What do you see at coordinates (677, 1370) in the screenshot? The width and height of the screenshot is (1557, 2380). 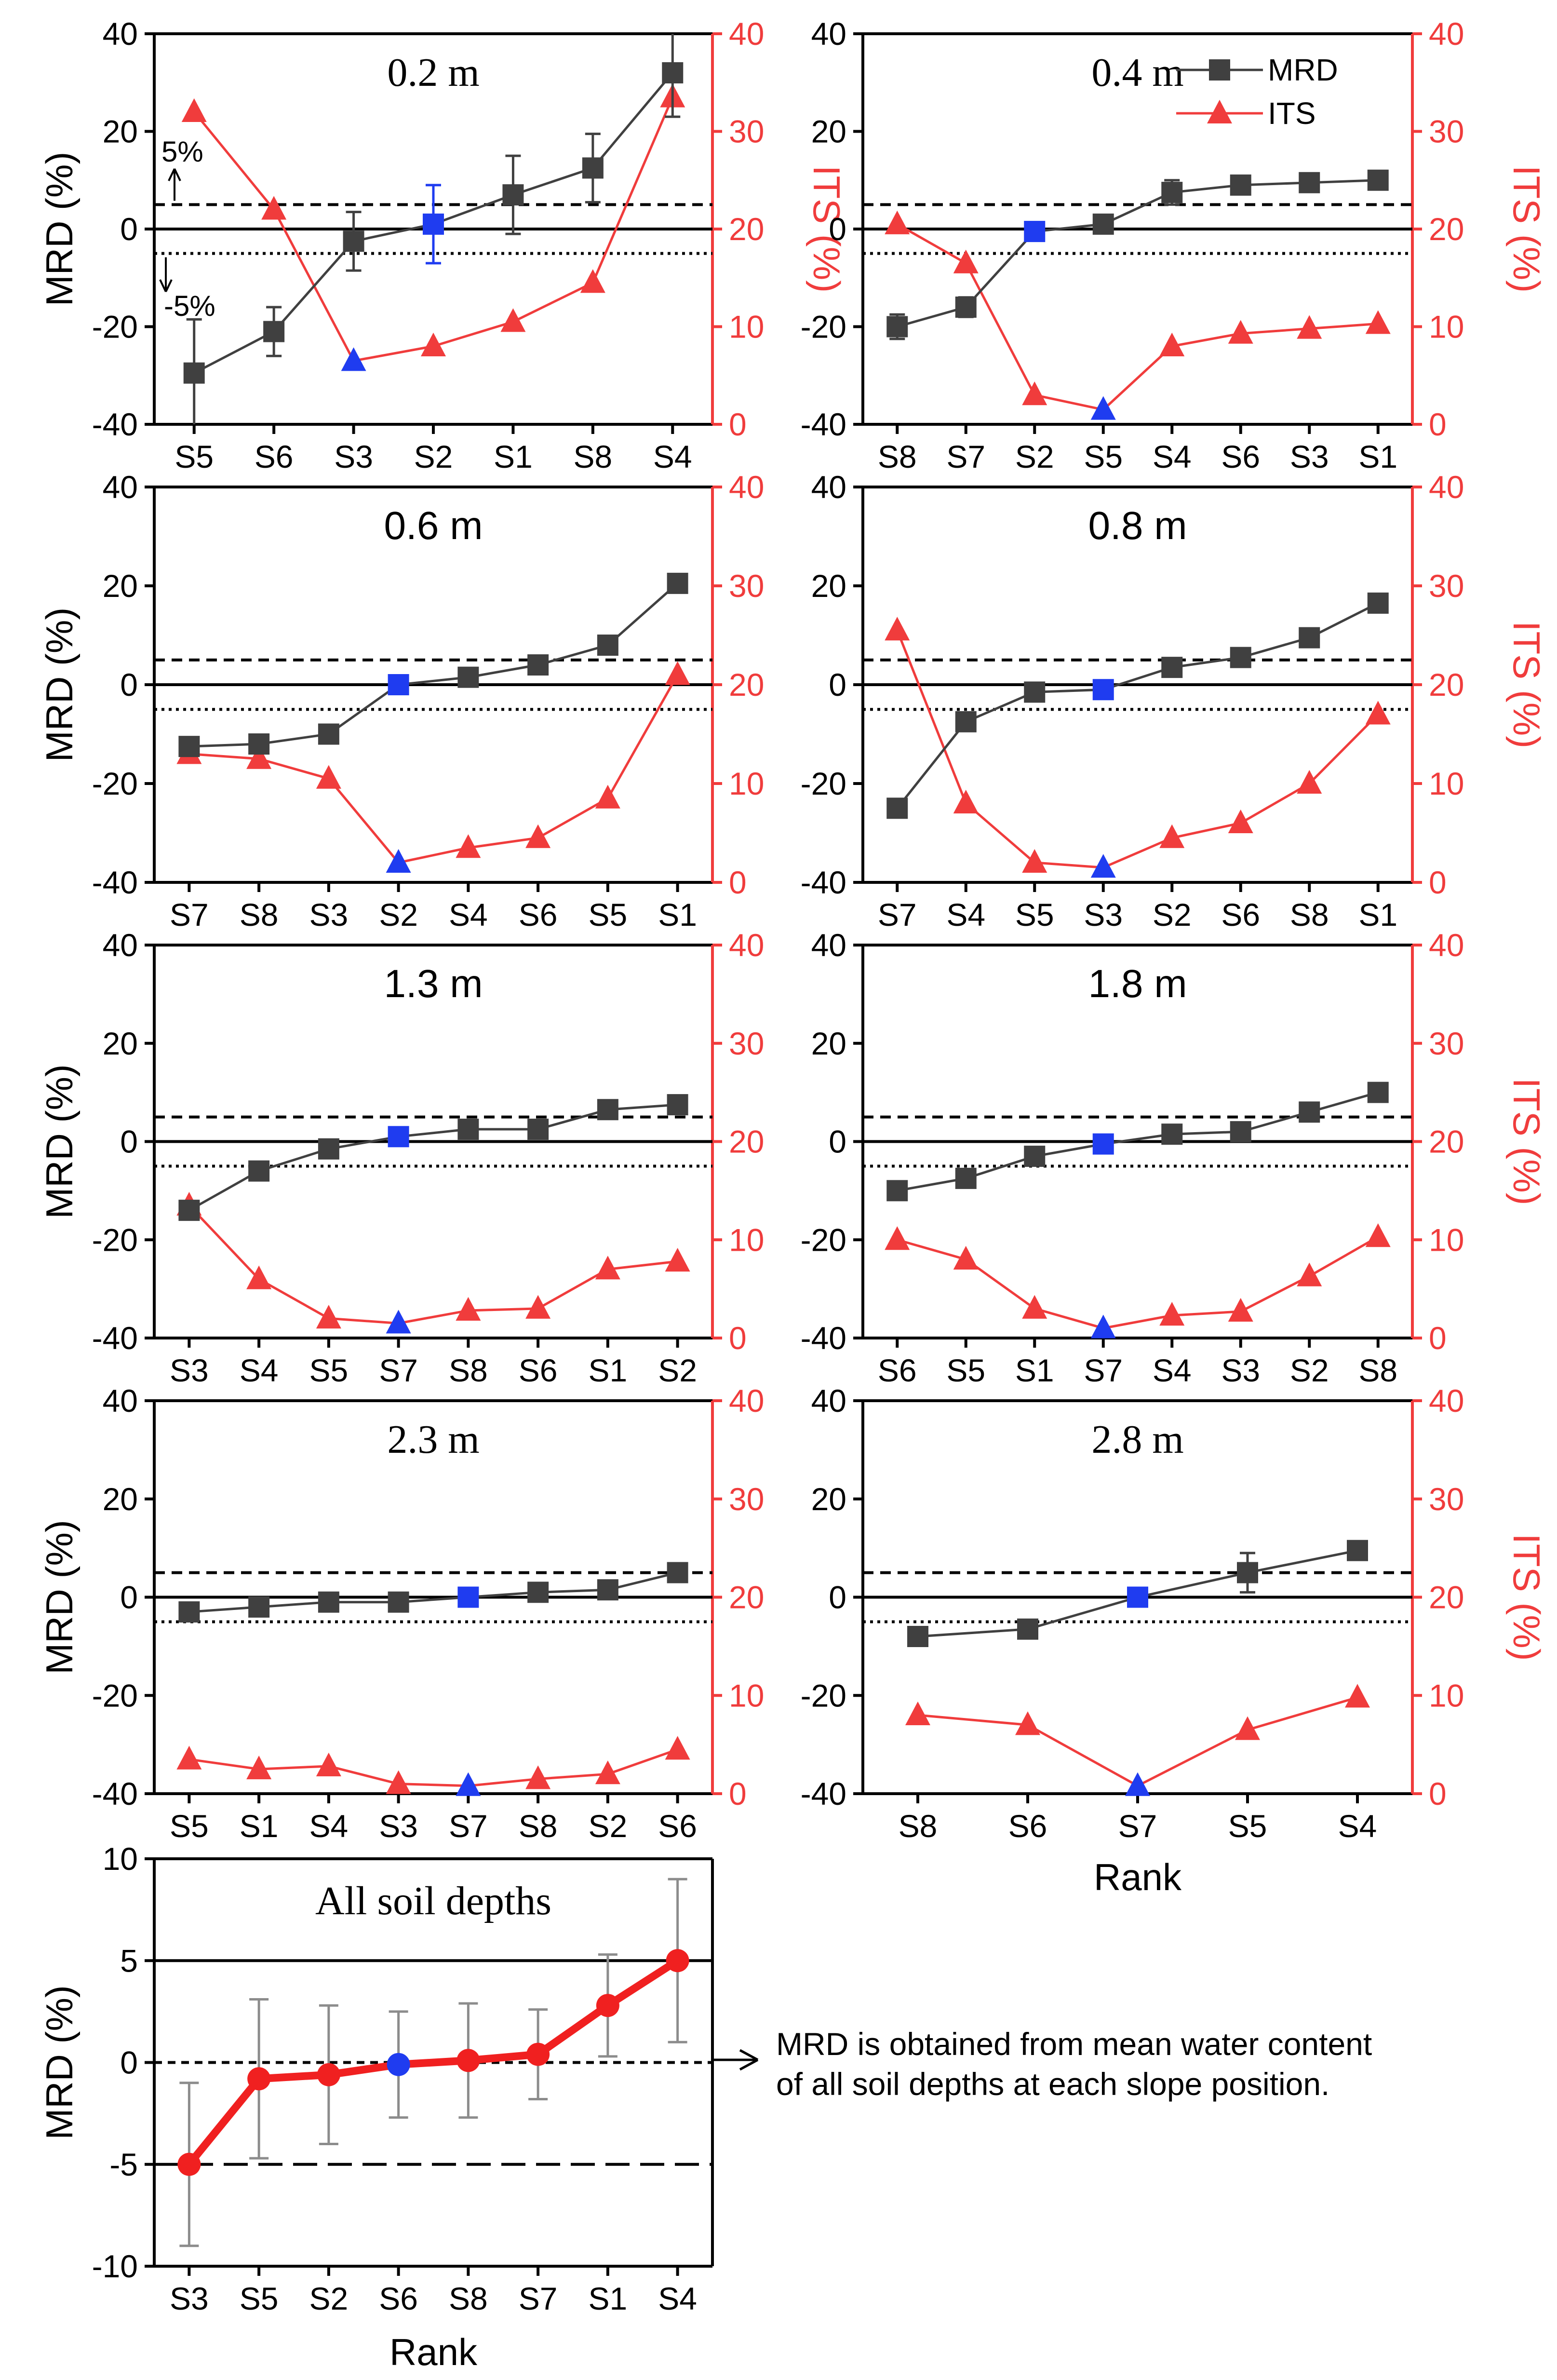 I see `x-tick-label: S2` at bounding box center [677, 1370].